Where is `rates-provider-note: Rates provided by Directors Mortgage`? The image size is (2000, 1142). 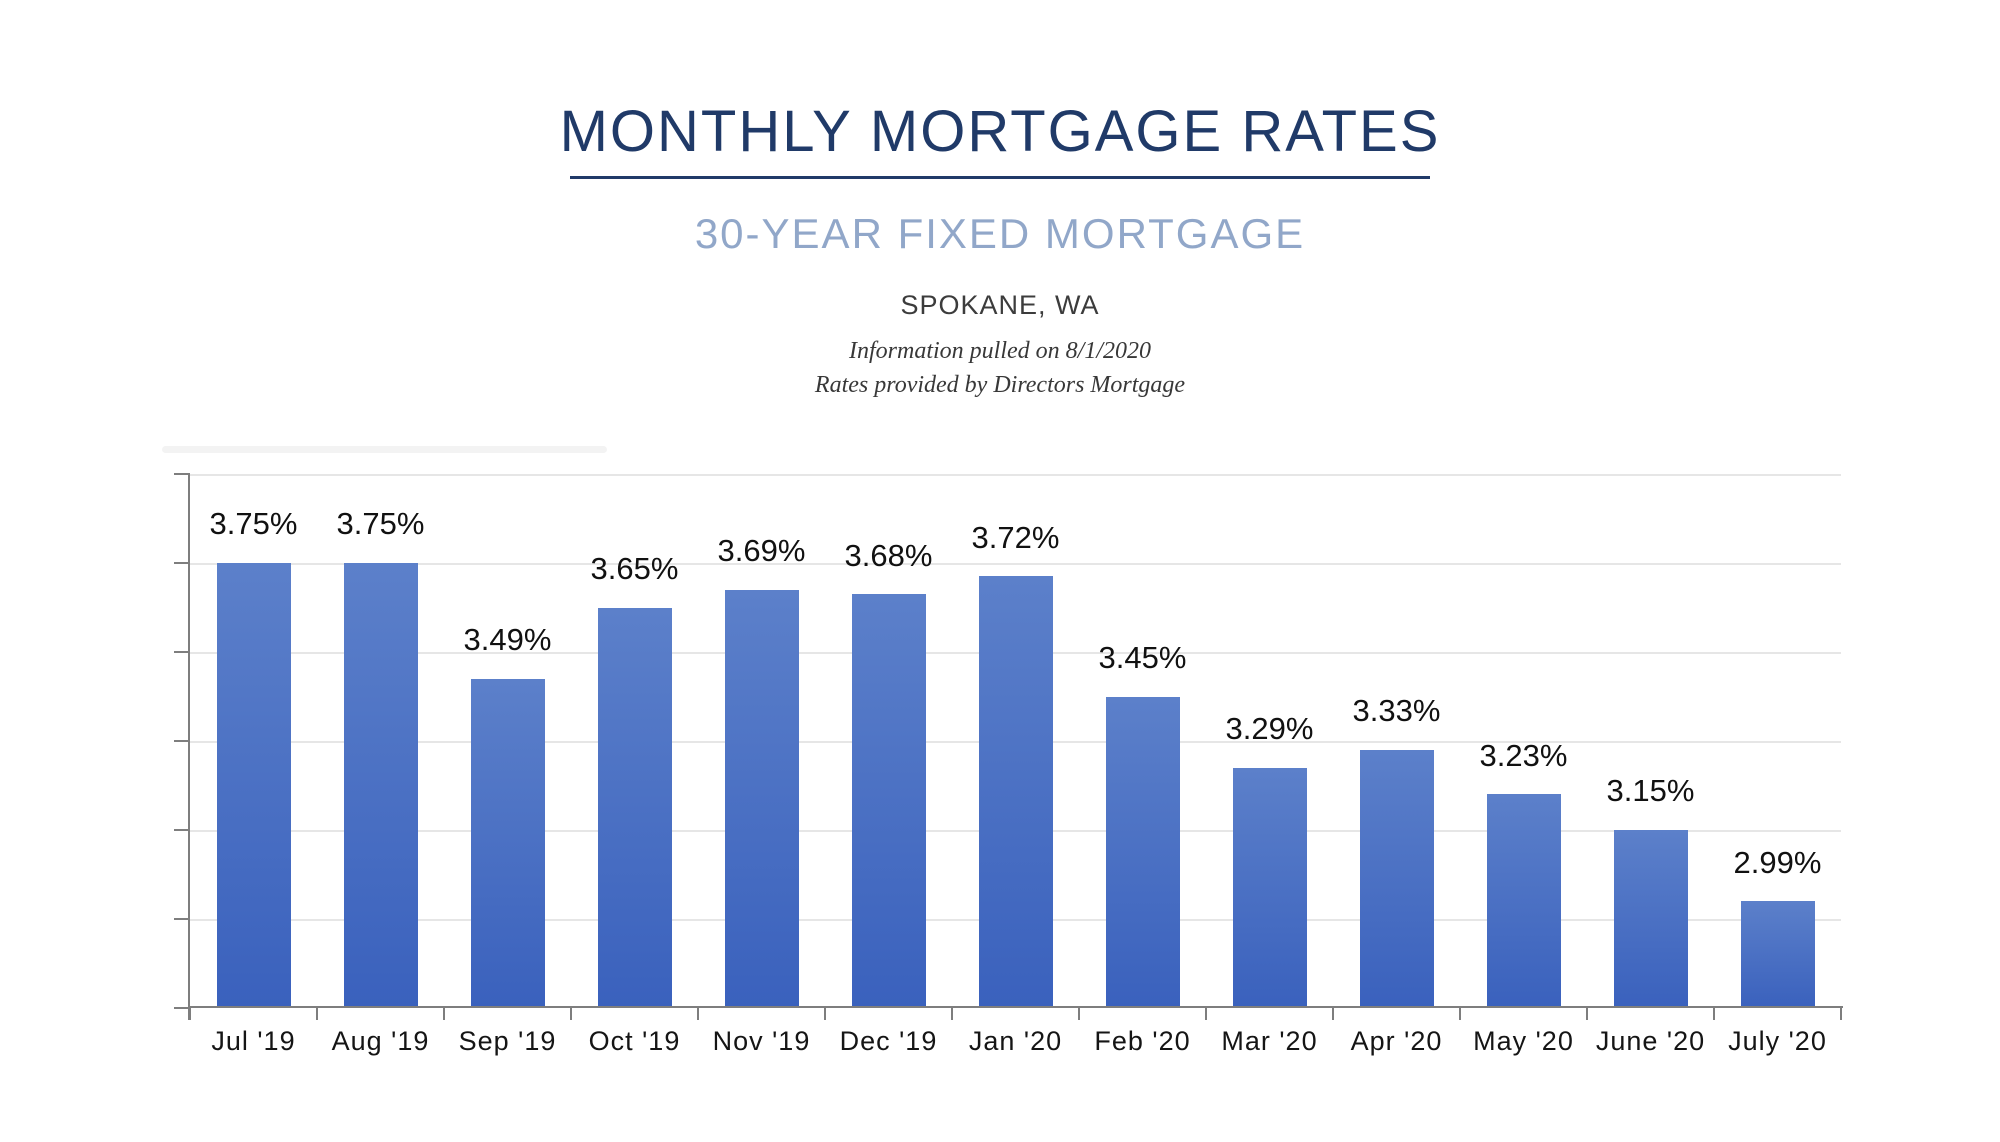 rates-provider-note: Rates provided by Directors Mortgage is located at coordinates (1000, 385).